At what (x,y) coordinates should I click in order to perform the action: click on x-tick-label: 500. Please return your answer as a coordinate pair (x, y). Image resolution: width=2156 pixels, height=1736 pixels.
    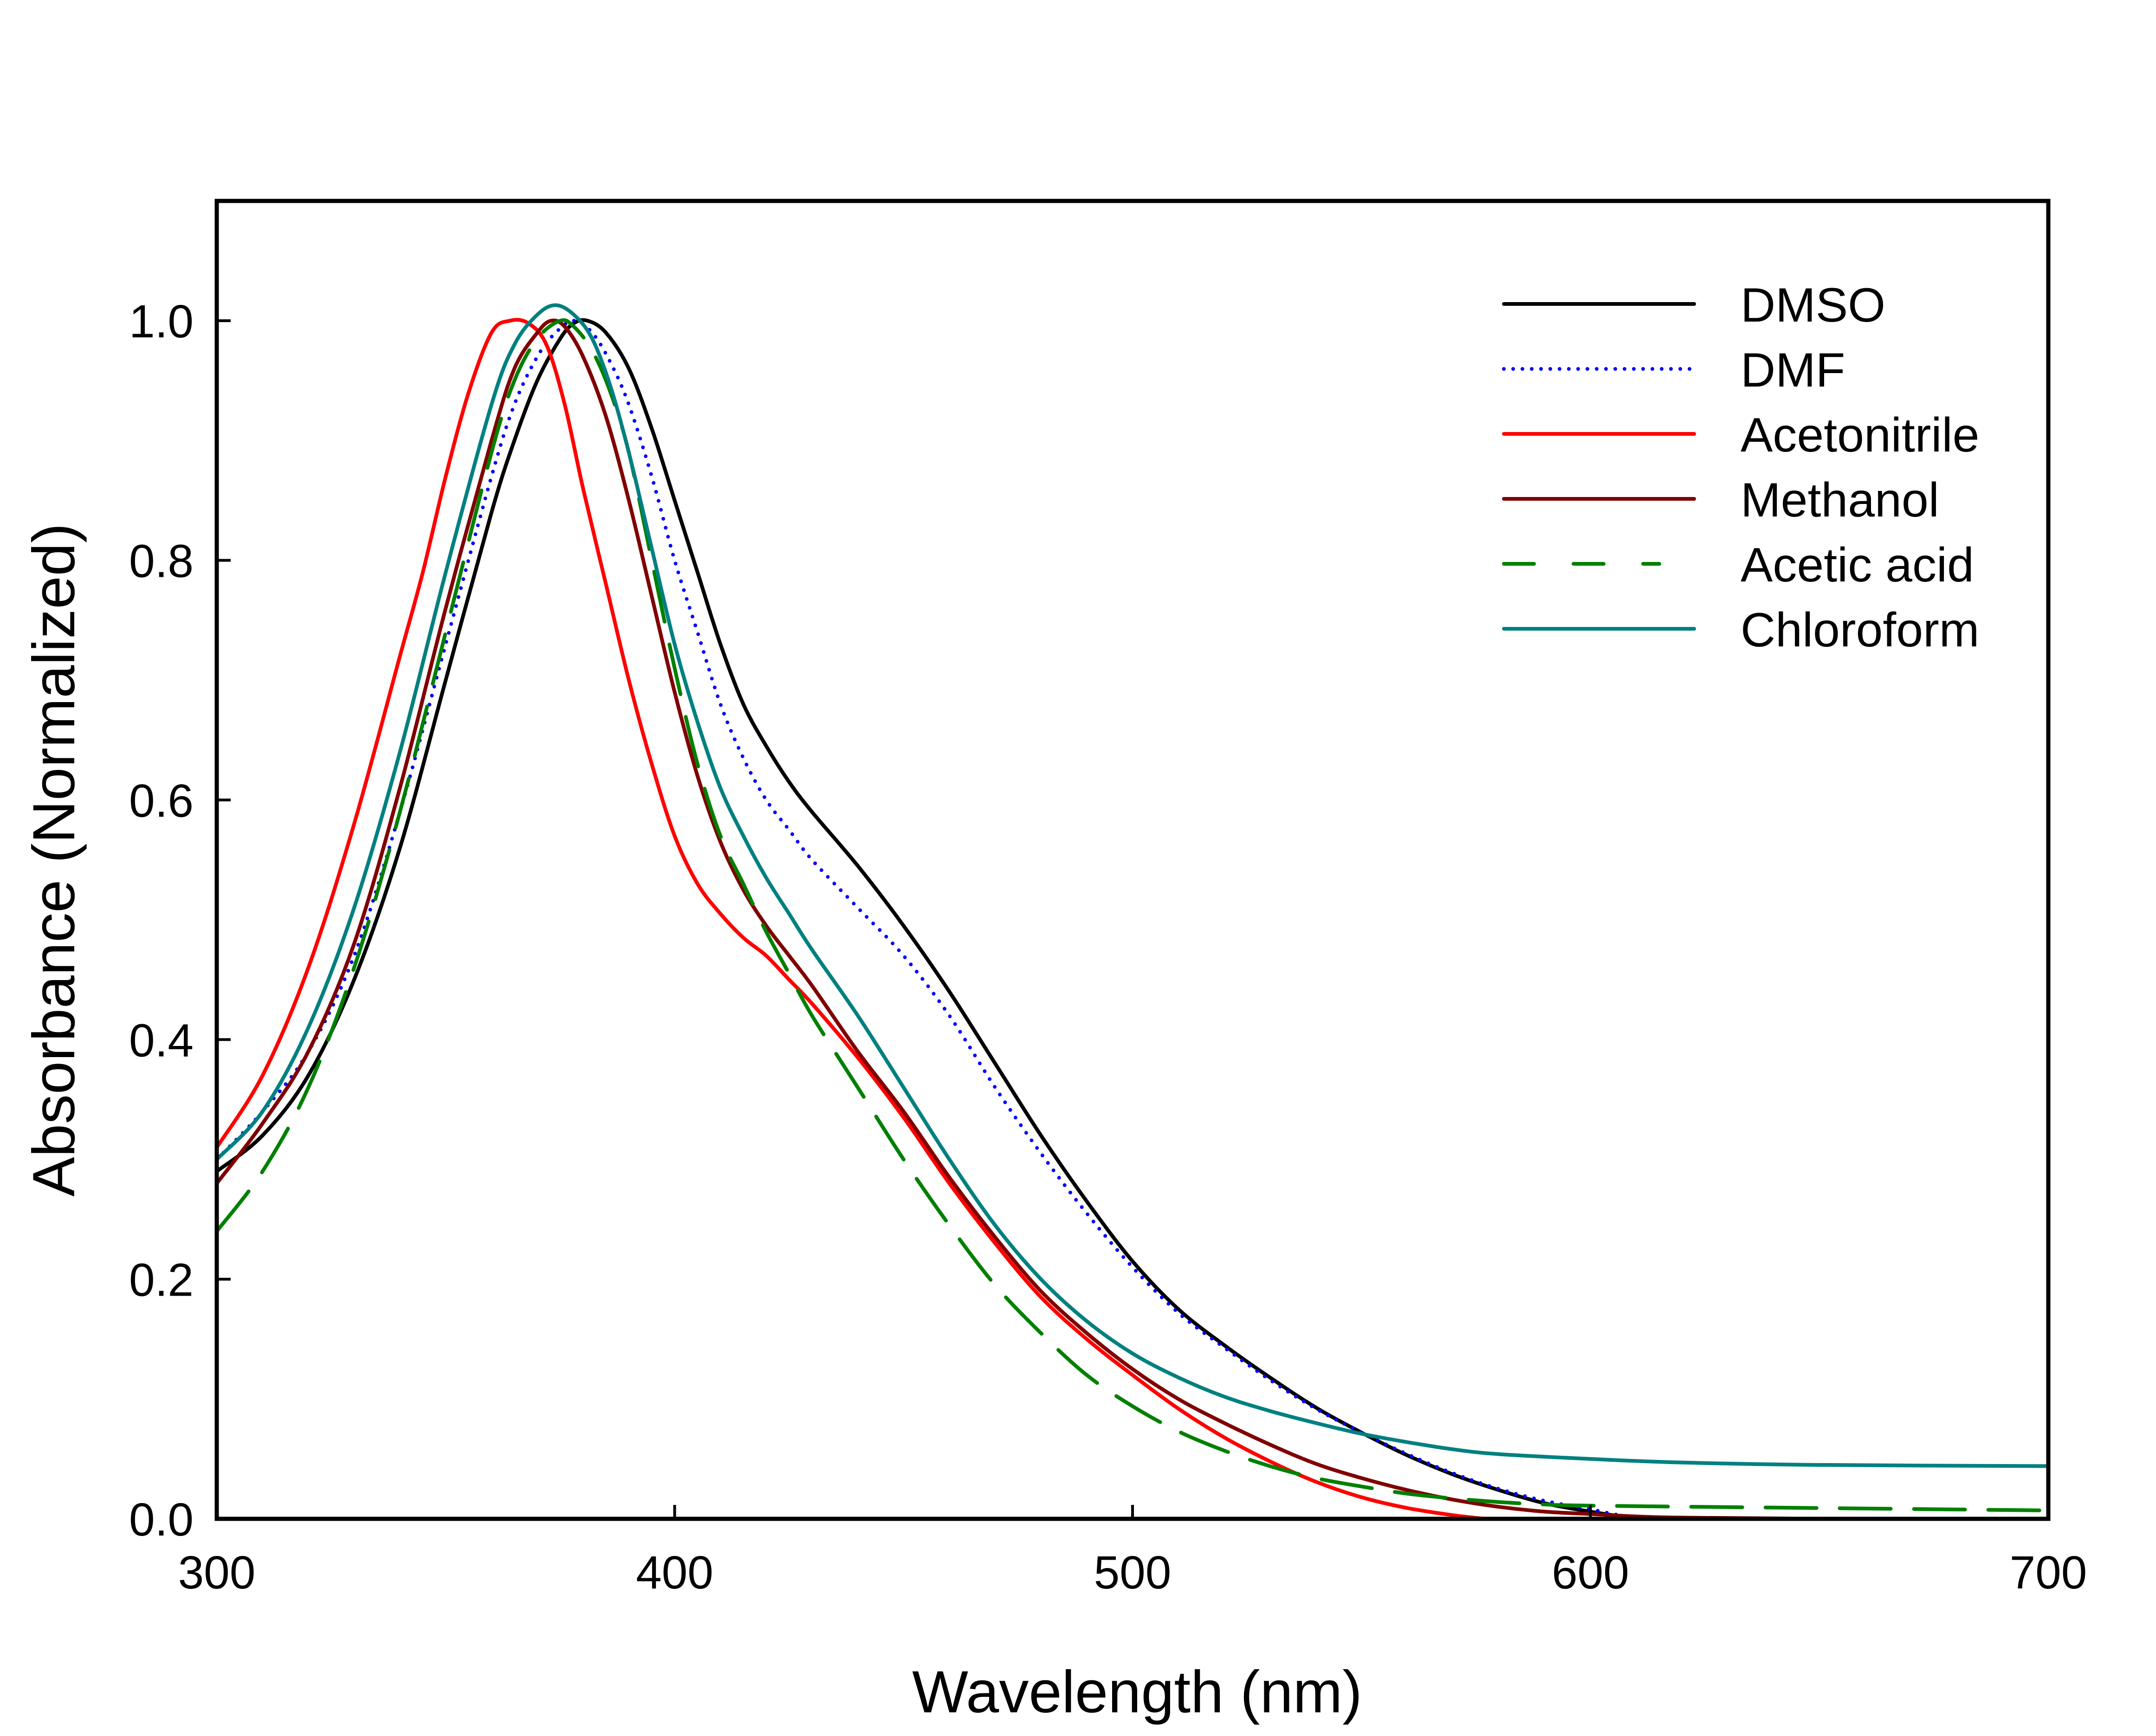
    Looking at the image, I should click on (1133, 1573).